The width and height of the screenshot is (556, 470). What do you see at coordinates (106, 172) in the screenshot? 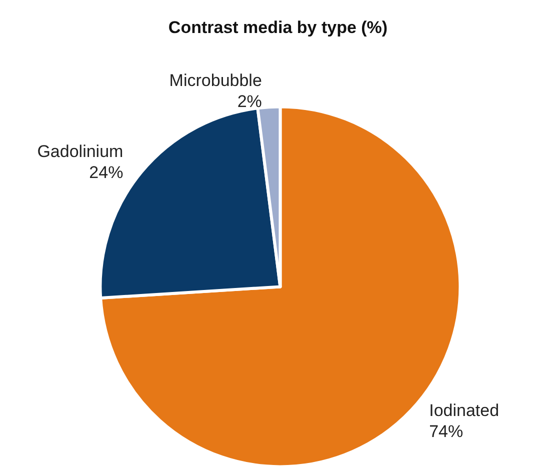
I see `data-label: 24%` at bounding box center [106, 172].